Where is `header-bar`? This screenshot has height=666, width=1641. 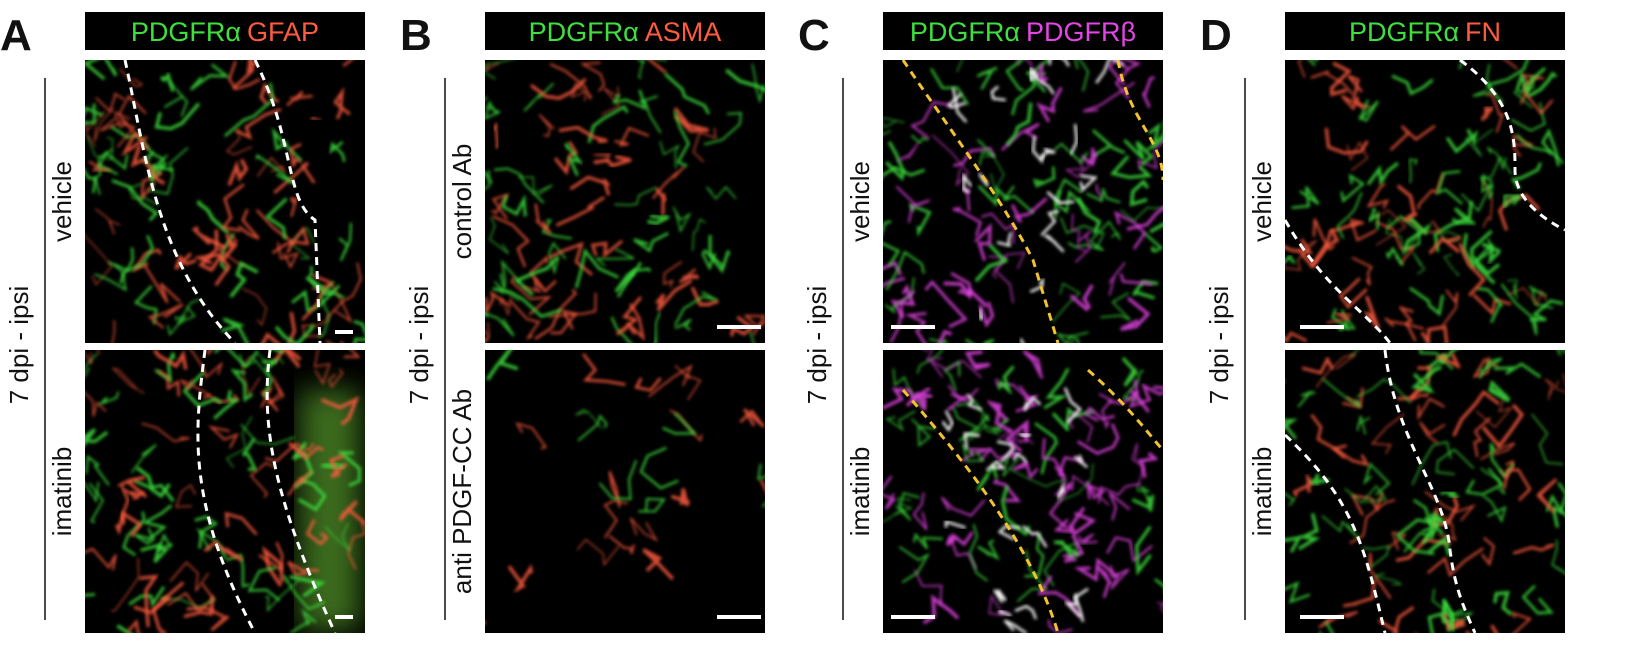 header-bar is located at coordinates (625, 31).